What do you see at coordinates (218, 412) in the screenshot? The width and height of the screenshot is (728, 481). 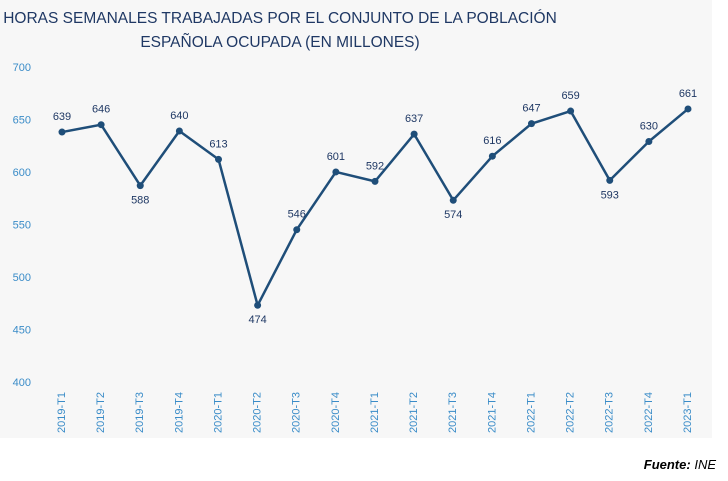 I see `x-tick-label: 2020-T1` at bounding box center [218, 412].